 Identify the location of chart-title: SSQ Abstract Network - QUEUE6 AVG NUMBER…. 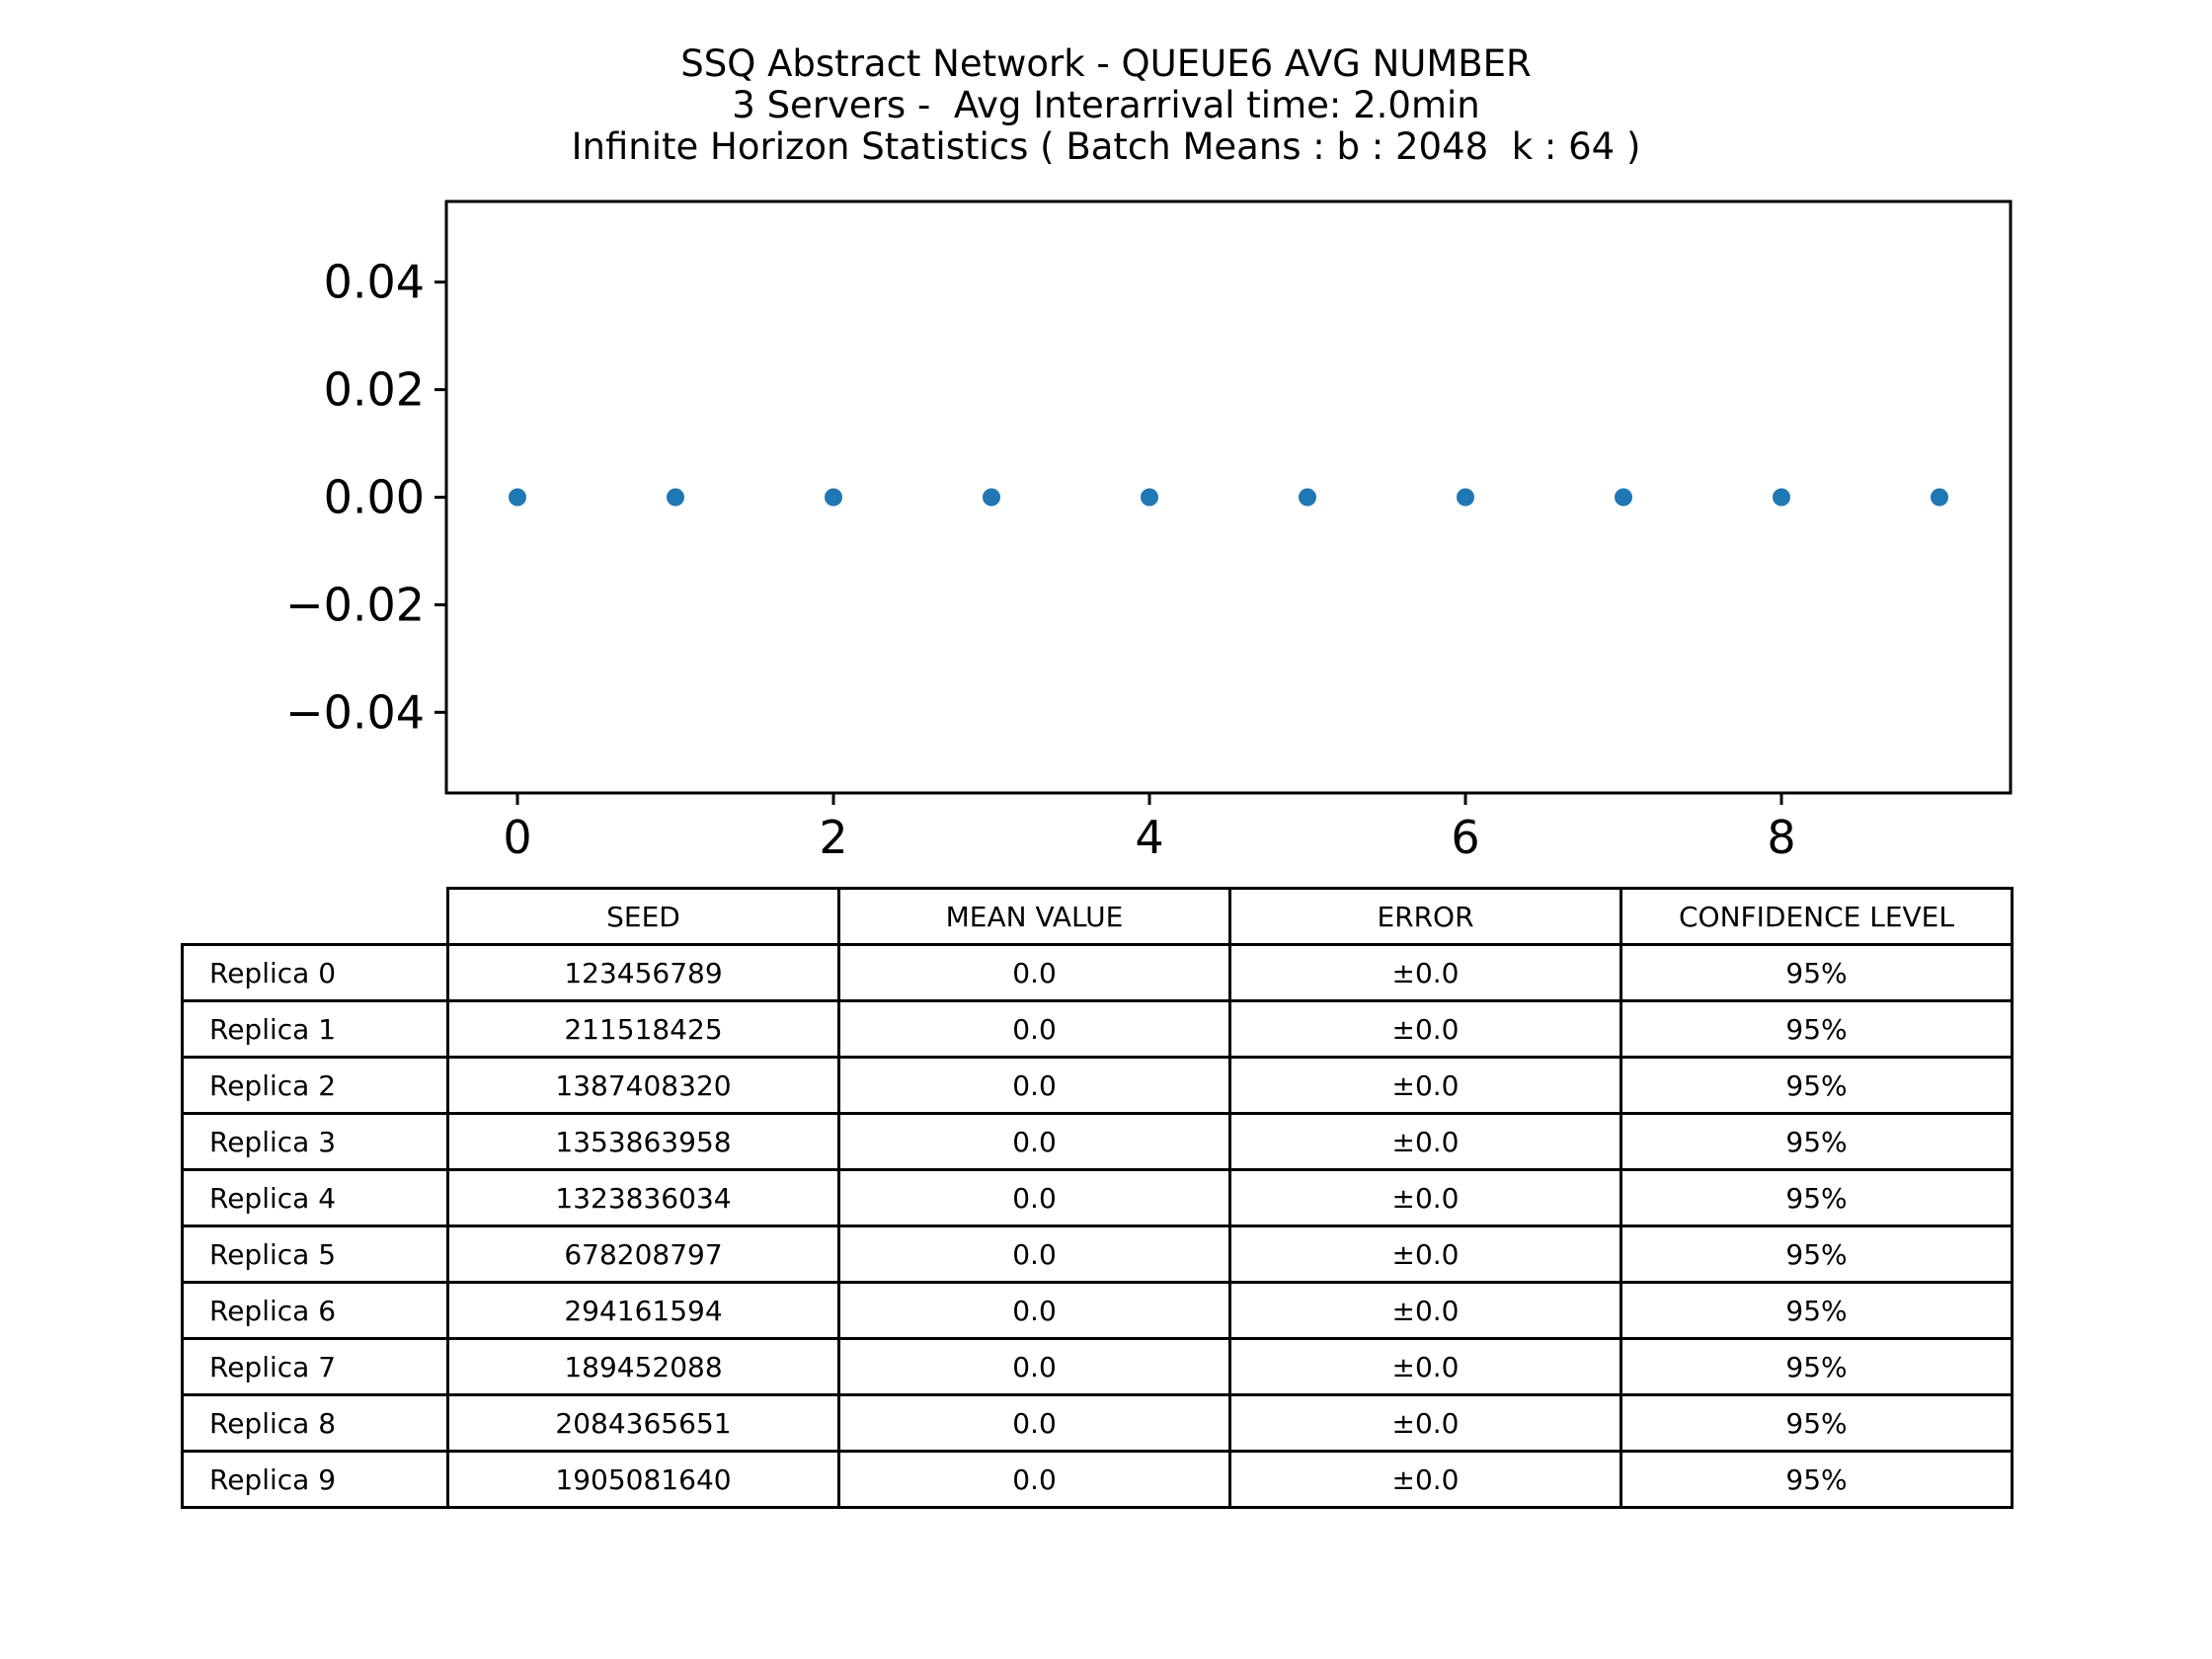
(1106, 105).